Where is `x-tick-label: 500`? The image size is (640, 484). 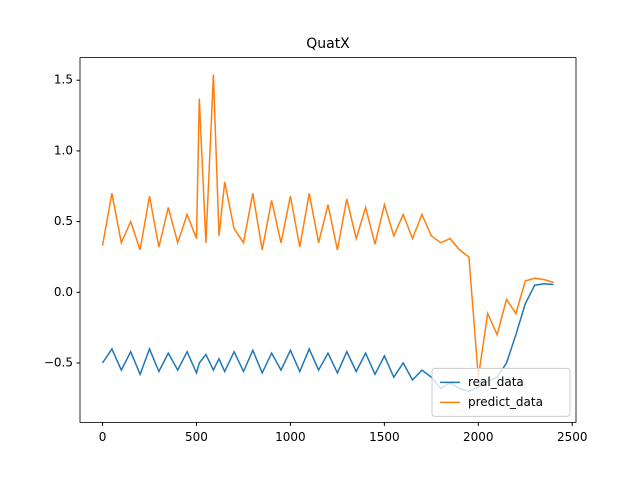 x-tick-label: 500 is located at coordinates (196, 437).